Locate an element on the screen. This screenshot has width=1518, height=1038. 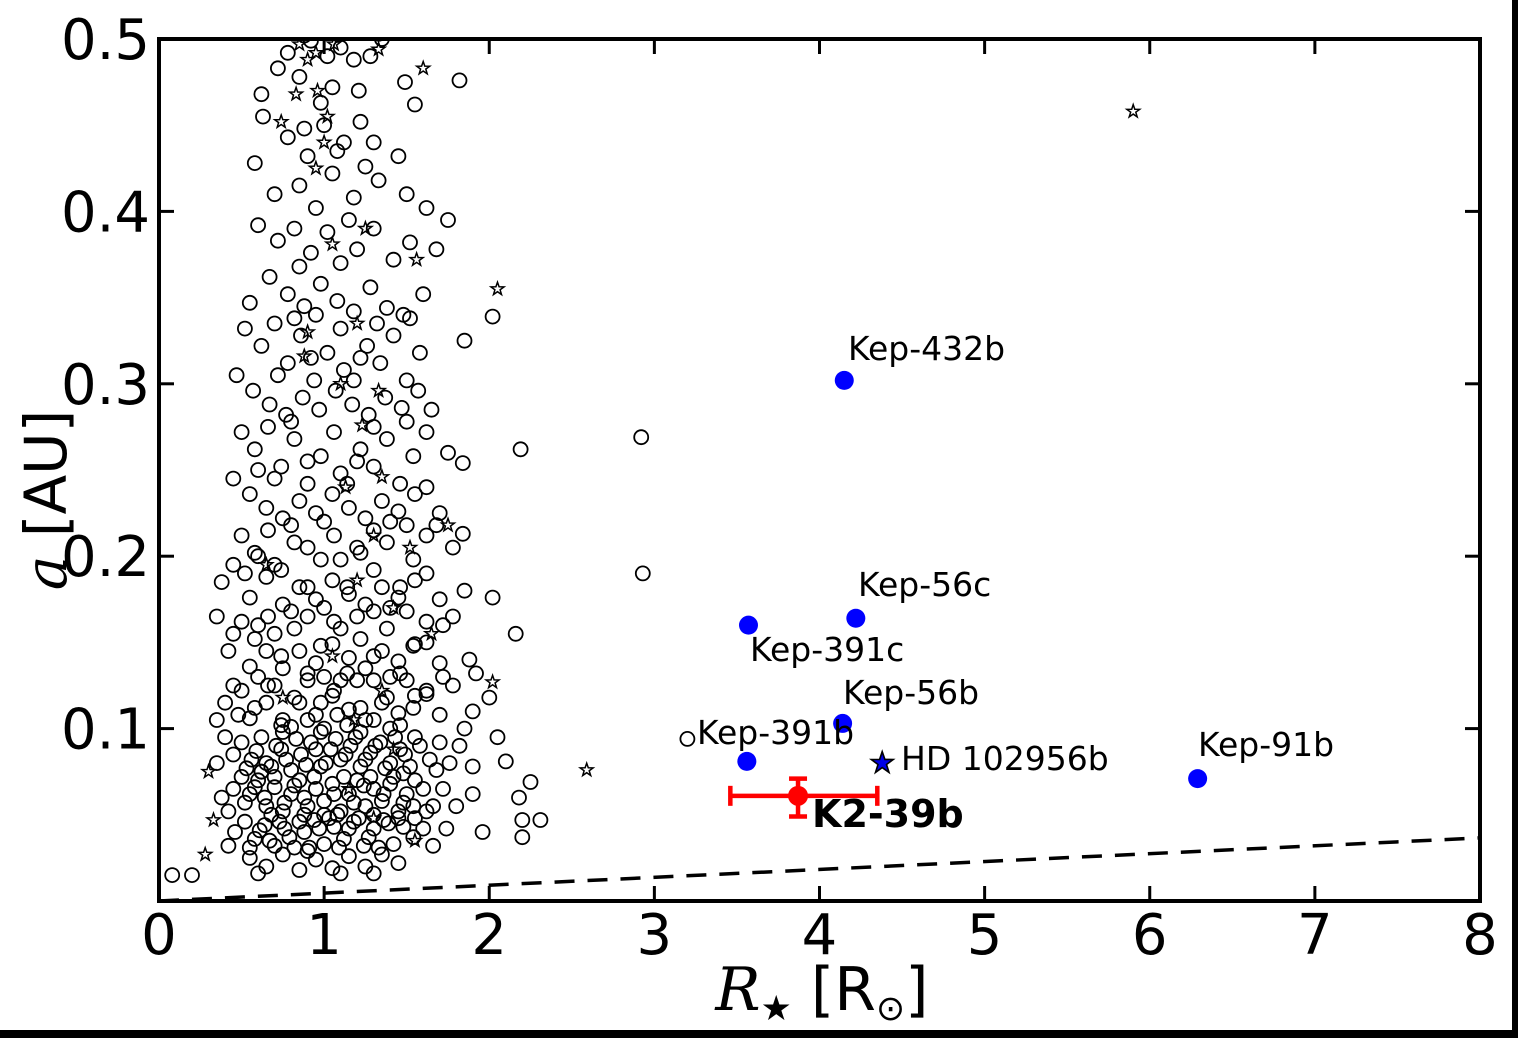
series-hd-102956b-star is located at coordinates (882, 762).